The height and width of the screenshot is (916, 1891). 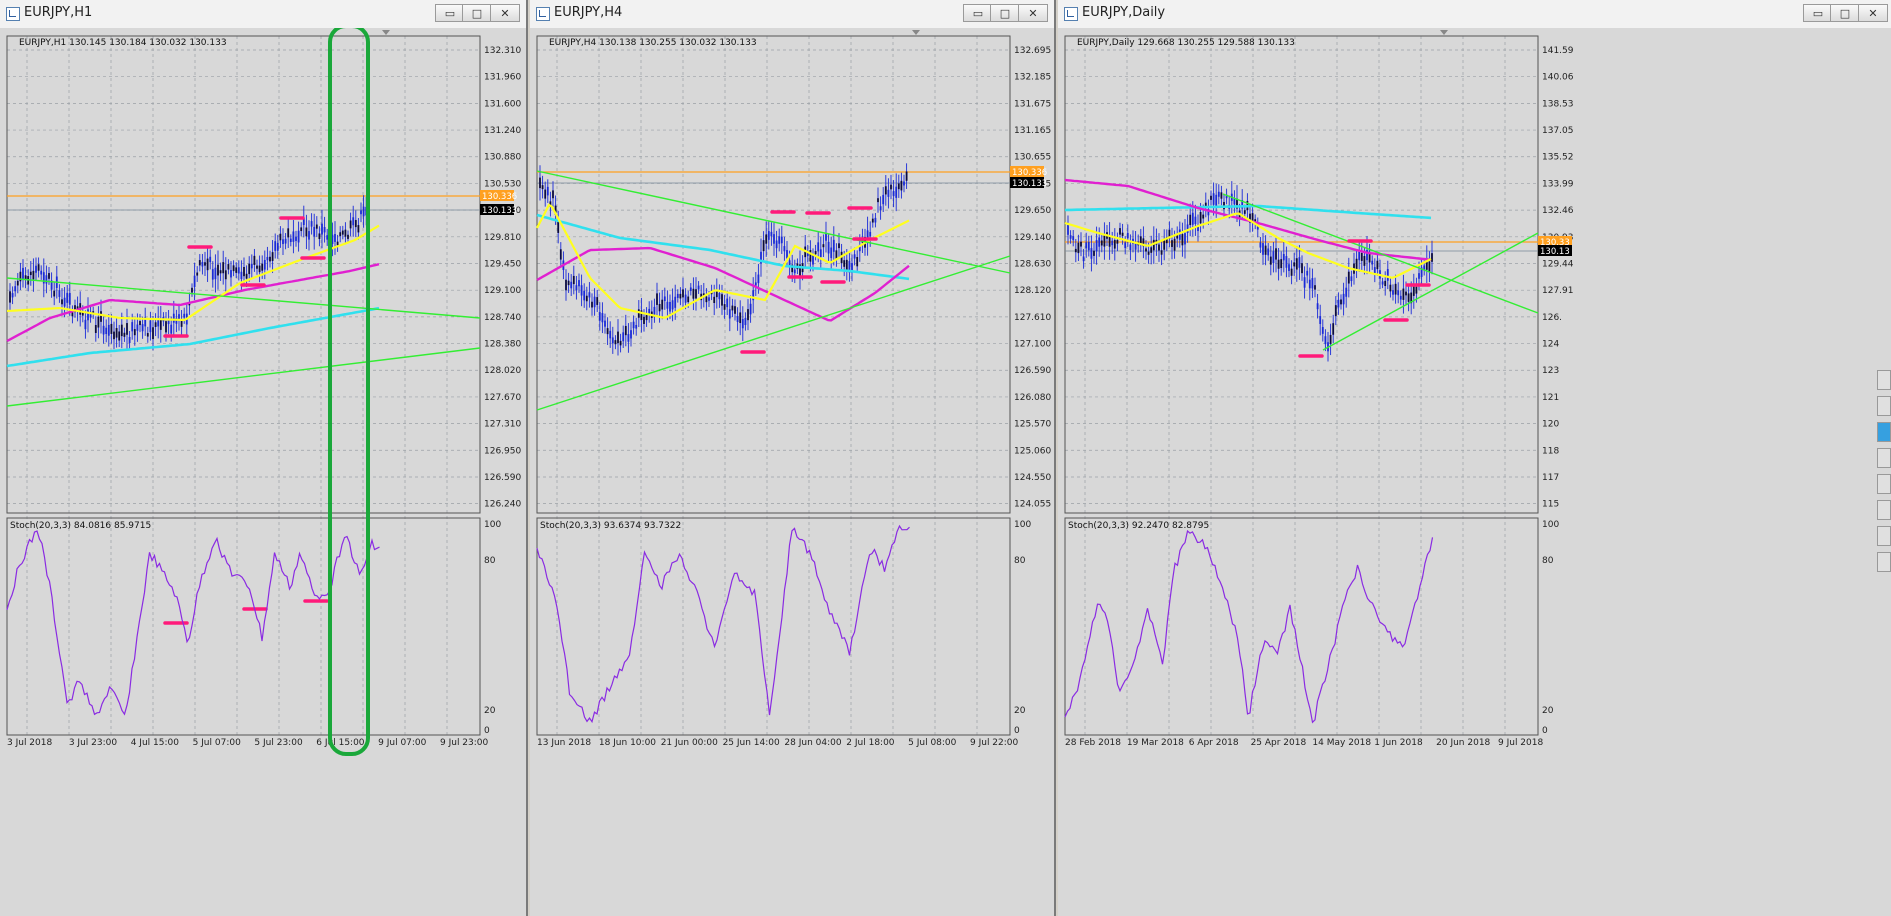 I want to click on time-axis-label: 13 Jun 2018, so click(x=564, y=743).